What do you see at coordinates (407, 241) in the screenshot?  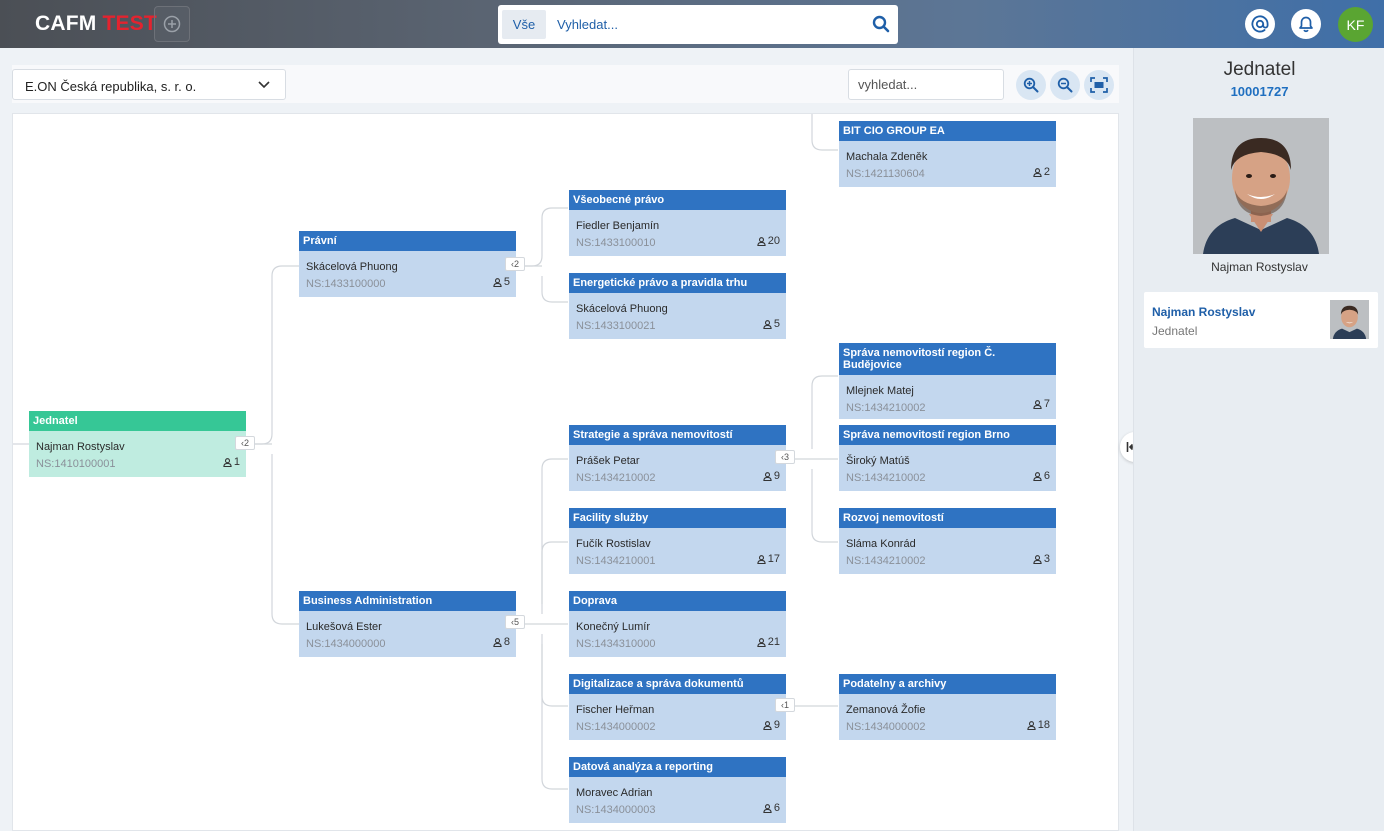 I see `org-node-title: Právní` at bounding box center [407, 241].